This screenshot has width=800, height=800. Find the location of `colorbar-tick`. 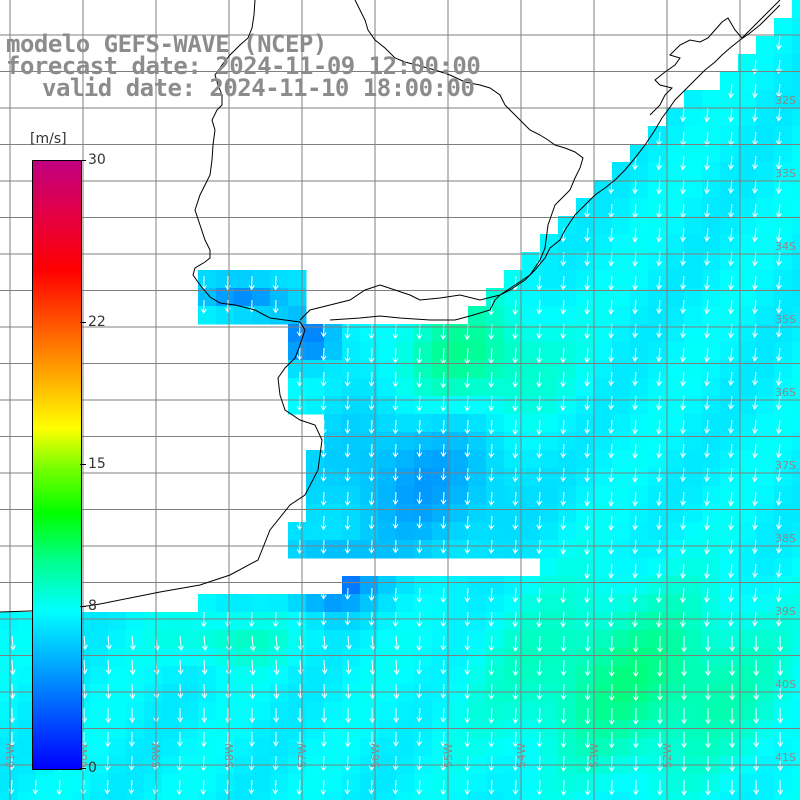

colorbar-tick is located at coordinates (83, 606).